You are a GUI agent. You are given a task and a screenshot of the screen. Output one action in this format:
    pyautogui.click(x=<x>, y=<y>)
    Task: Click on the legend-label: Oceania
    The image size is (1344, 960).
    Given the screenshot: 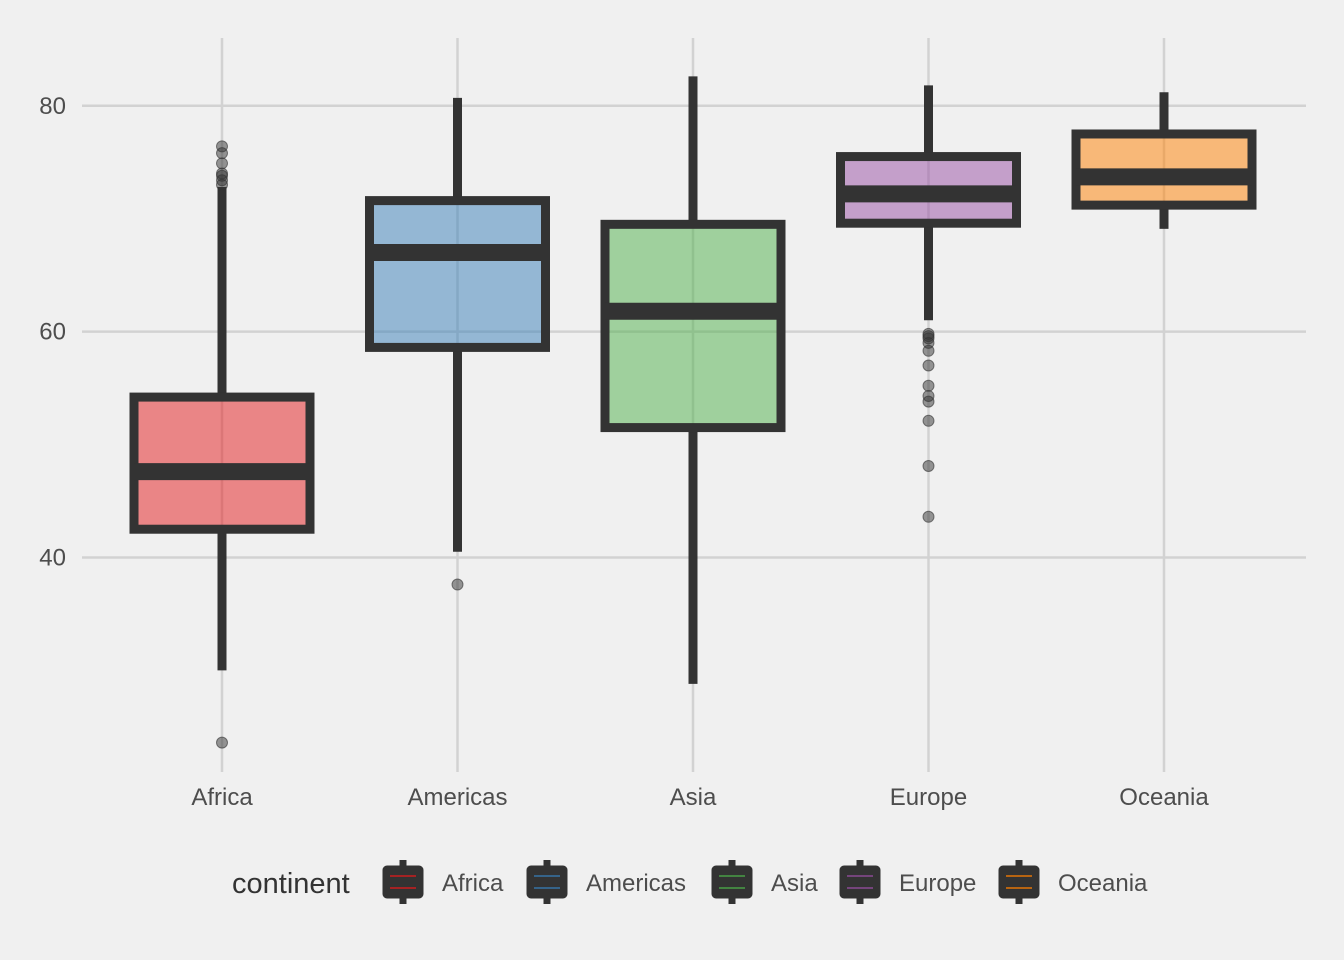 What is the action you would take?
    pyautogui.click(x=1103, y=883)
    